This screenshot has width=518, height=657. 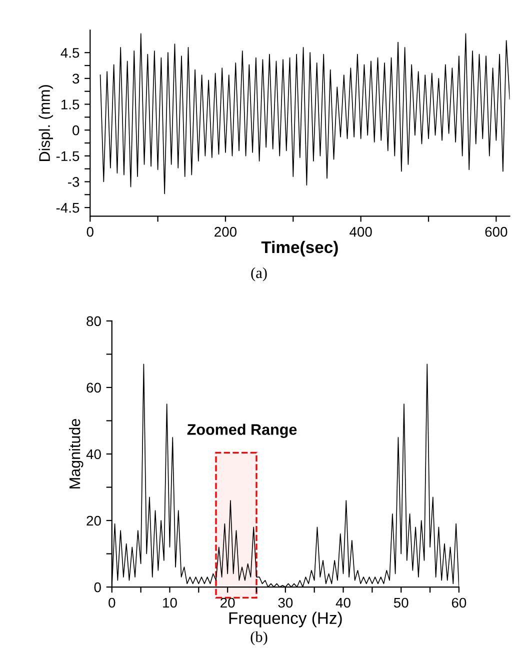 What do you see at coordinates (343, 603) in the screenshot?
I see `x-tick-label: 40` at bounding box center [343, 603].